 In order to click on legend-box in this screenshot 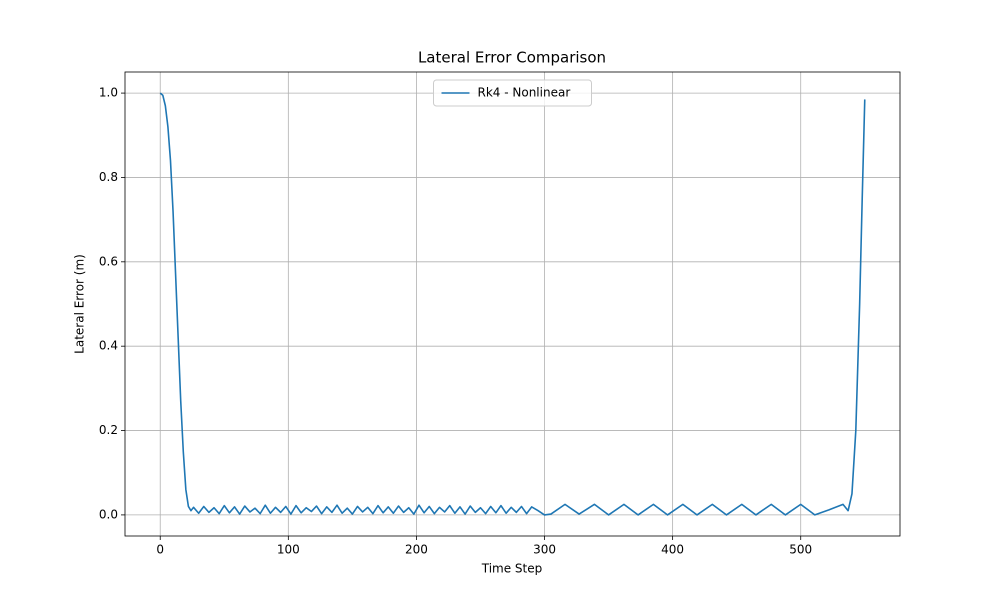, I will do `click(512, 93)`.